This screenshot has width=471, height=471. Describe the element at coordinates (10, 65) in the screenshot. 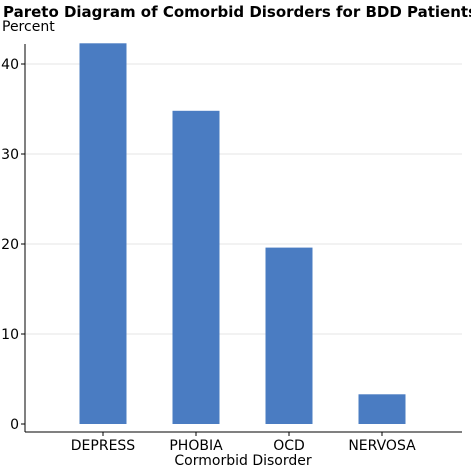

I see `y-tick-label-40: 40` at that location.